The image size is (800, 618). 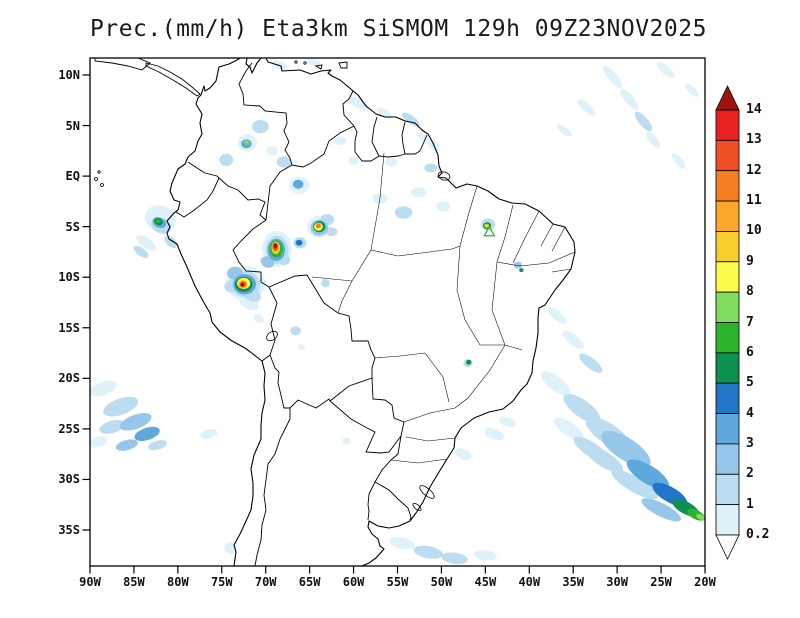 What do you see at coordinates (750, 413) in the screenshot?
I see `colorbar-label: 4` at bounding box center [750, 413].